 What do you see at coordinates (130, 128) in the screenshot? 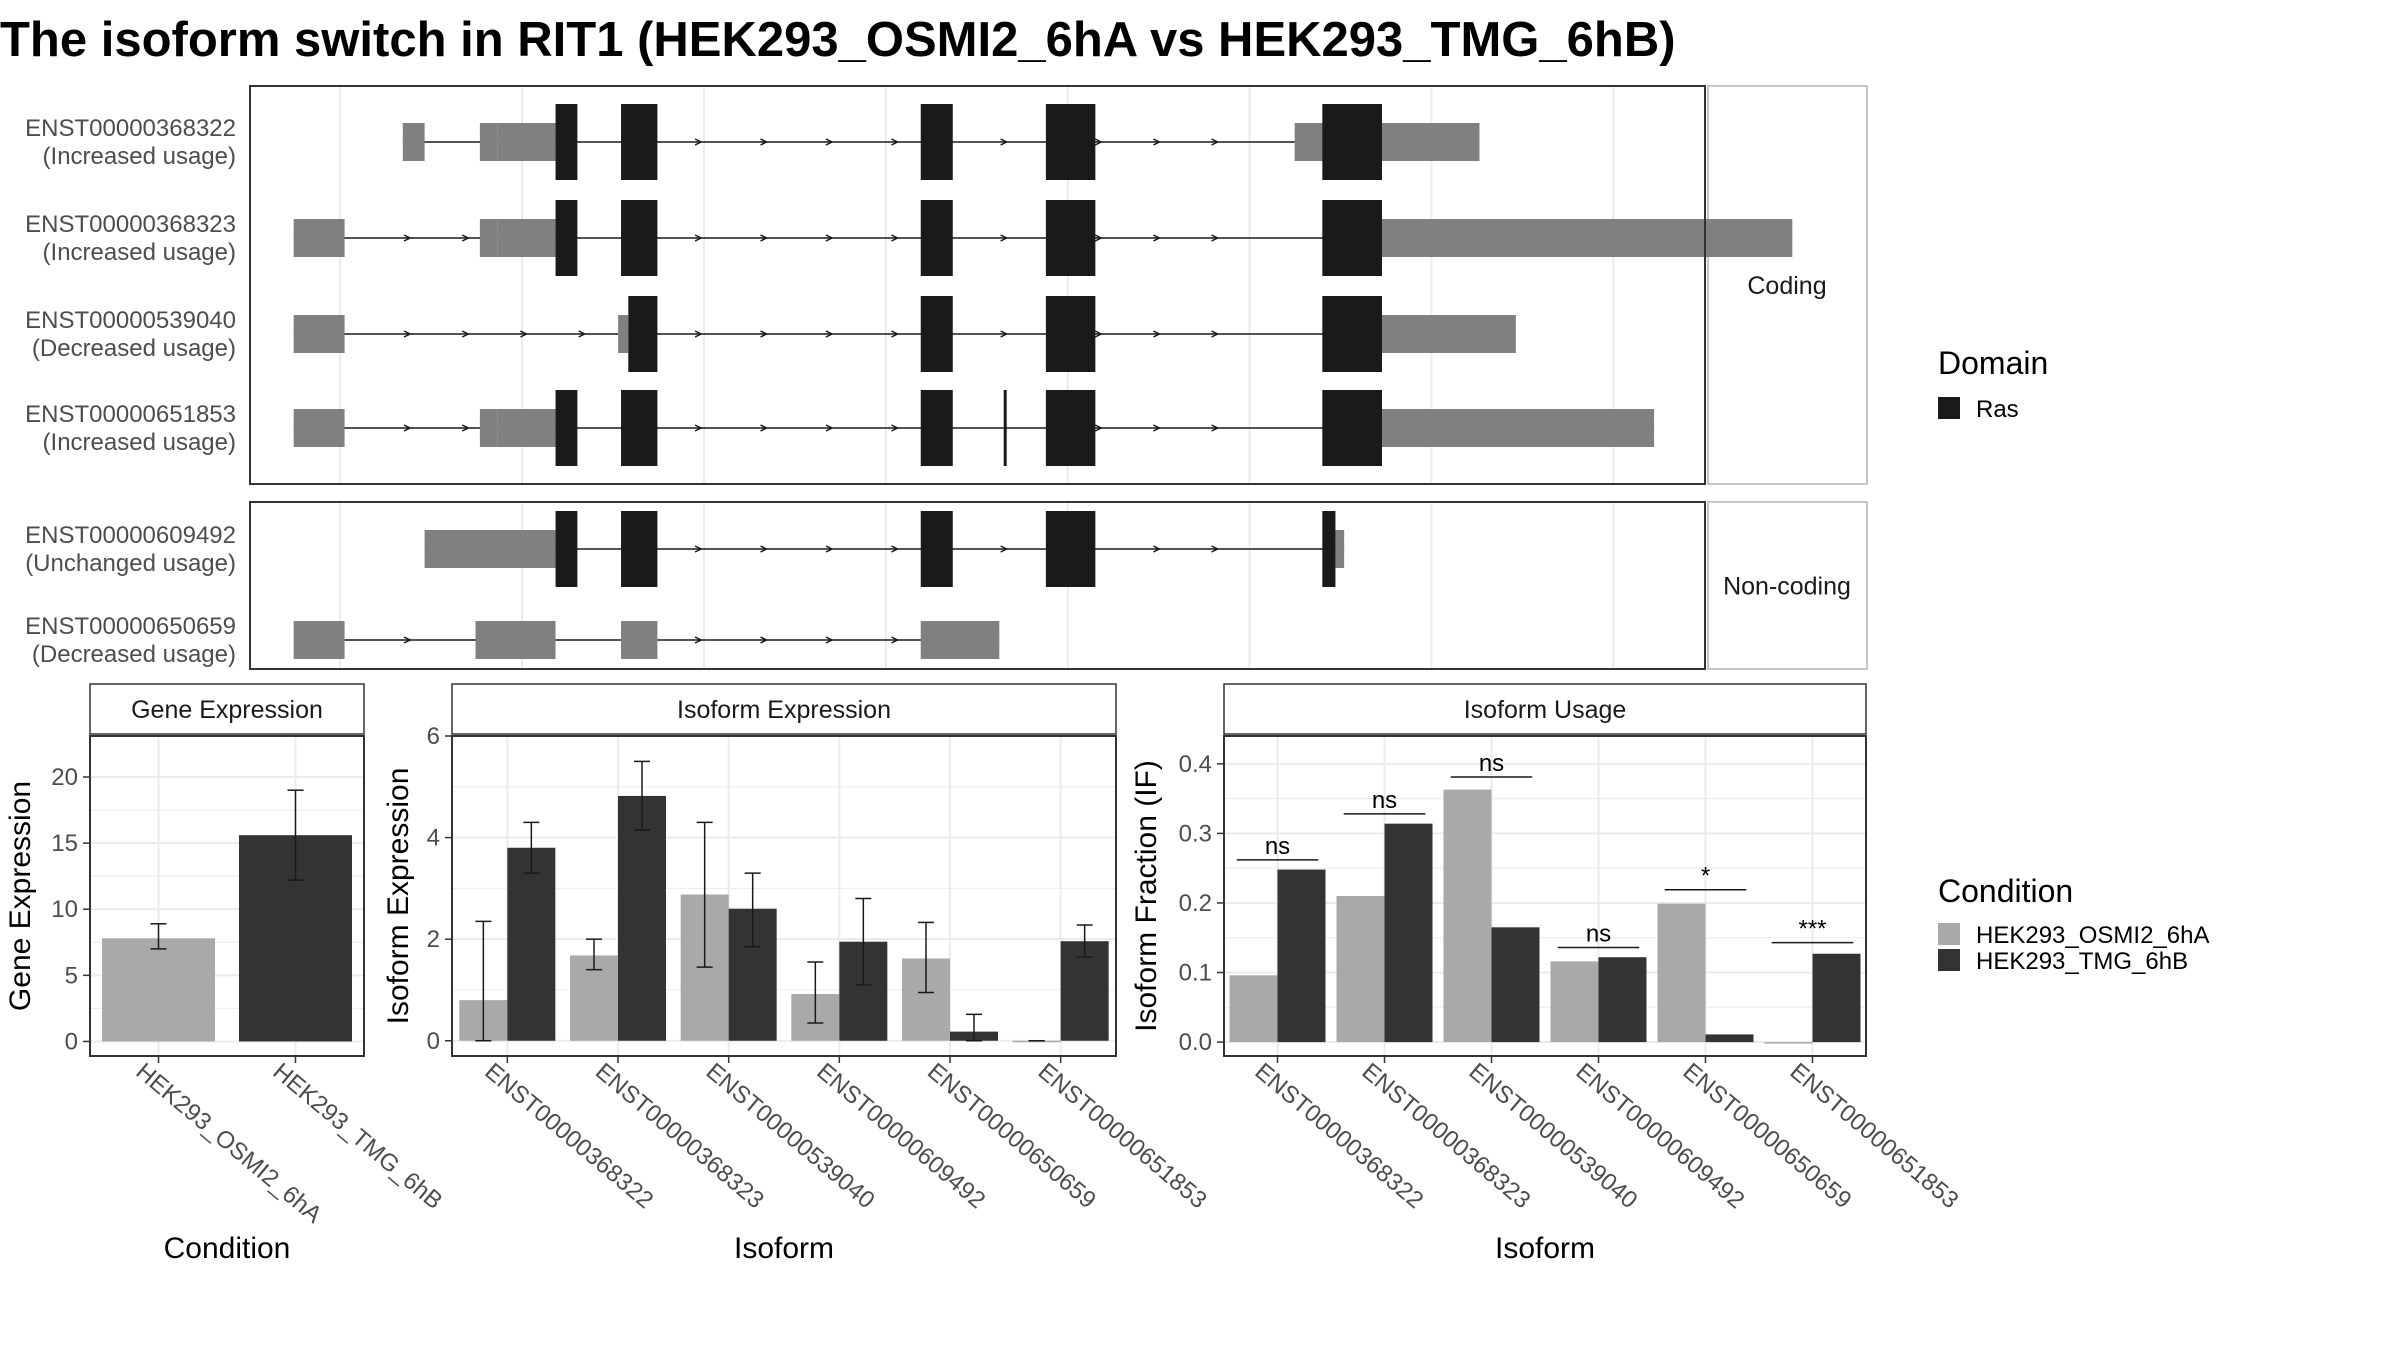
I see `transcript-id-label: ENST00000368322` at bounding box center [130, 128].